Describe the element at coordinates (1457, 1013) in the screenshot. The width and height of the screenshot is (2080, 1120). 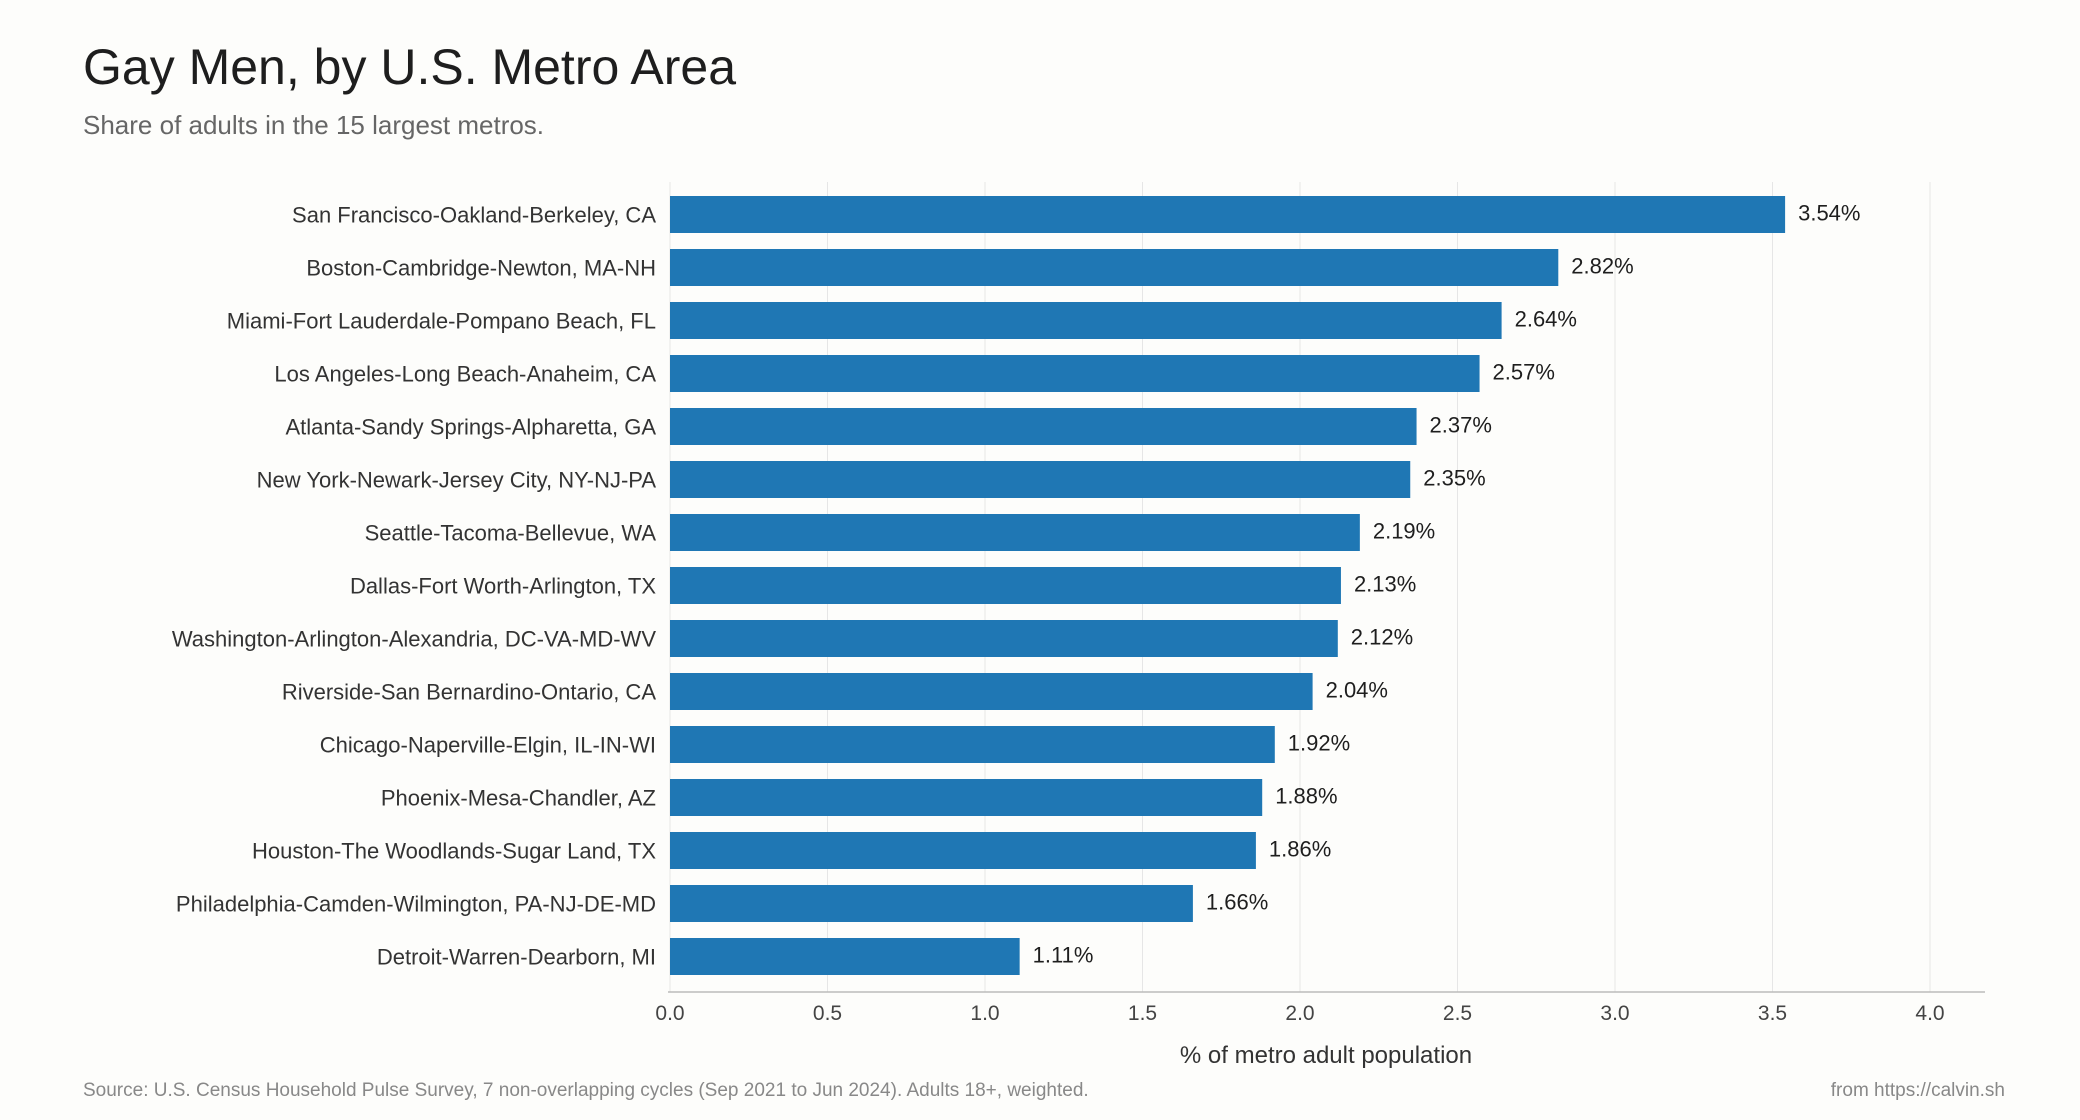
I see `x-tick-label: 2.5` at that location.